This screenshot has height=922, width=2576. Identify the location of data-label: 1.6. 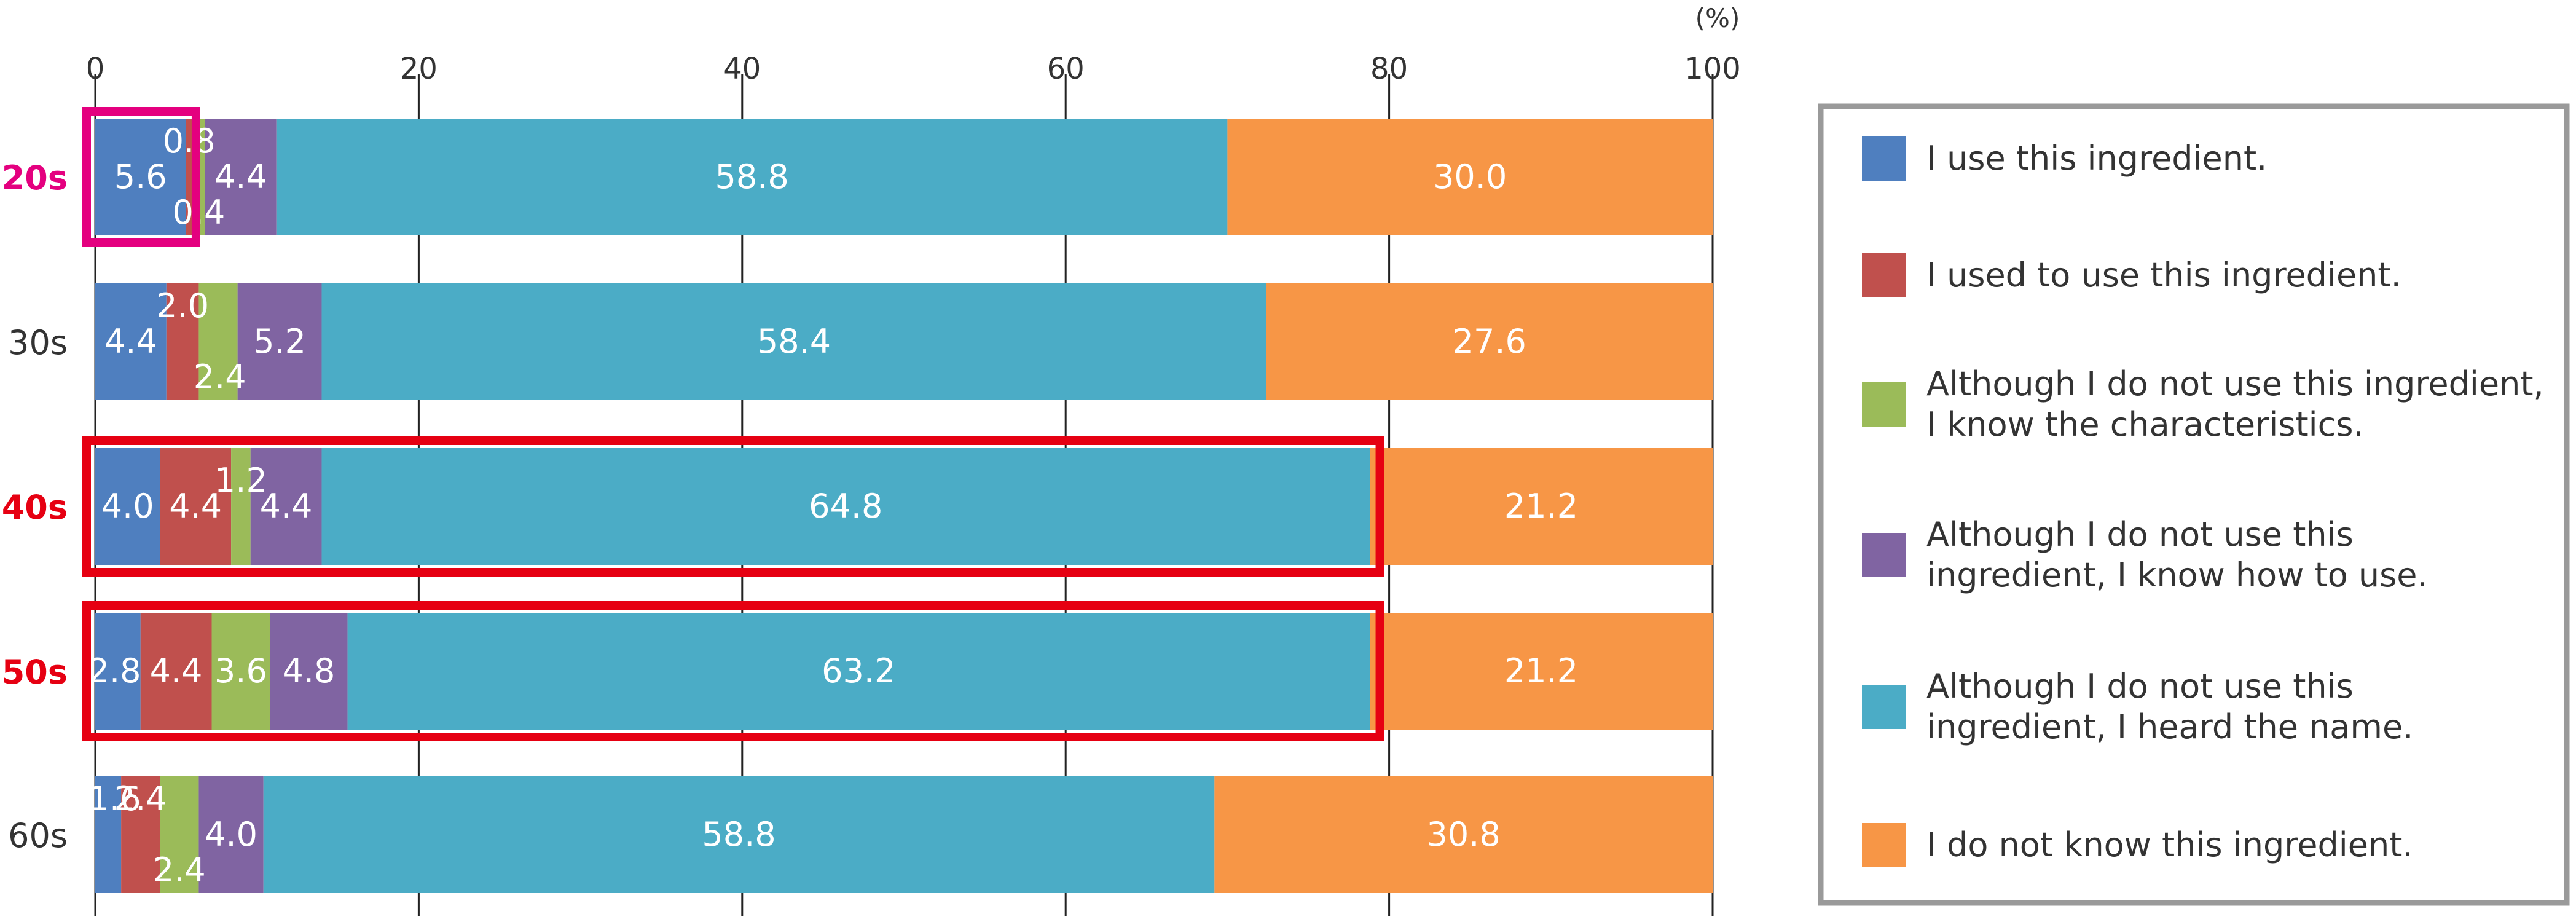
(114, 798).